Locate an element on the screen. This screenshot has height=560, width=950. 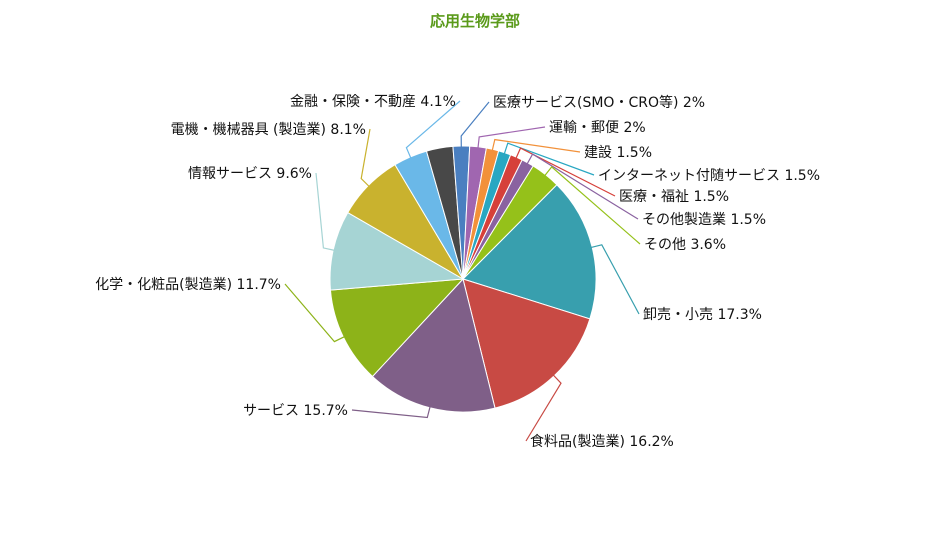
slice-label: 建設 1.5% is located at coordinates (618, 153).